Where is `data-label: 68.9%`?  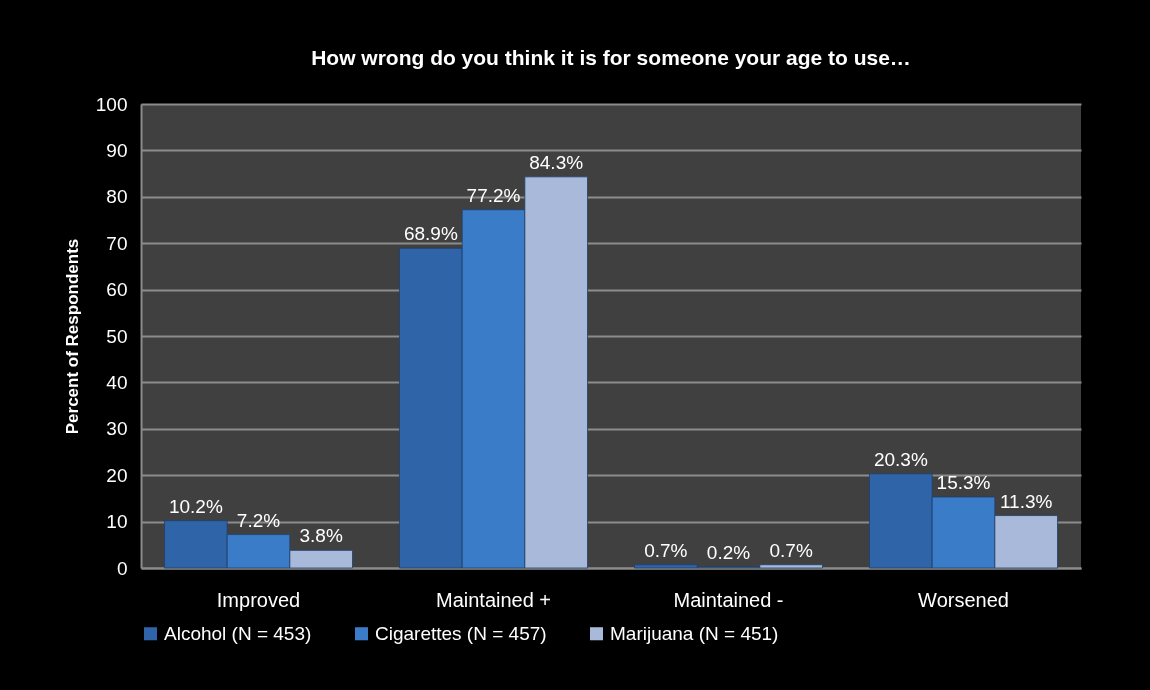 data-label: 68.9% is located at coordinates (430, 234).